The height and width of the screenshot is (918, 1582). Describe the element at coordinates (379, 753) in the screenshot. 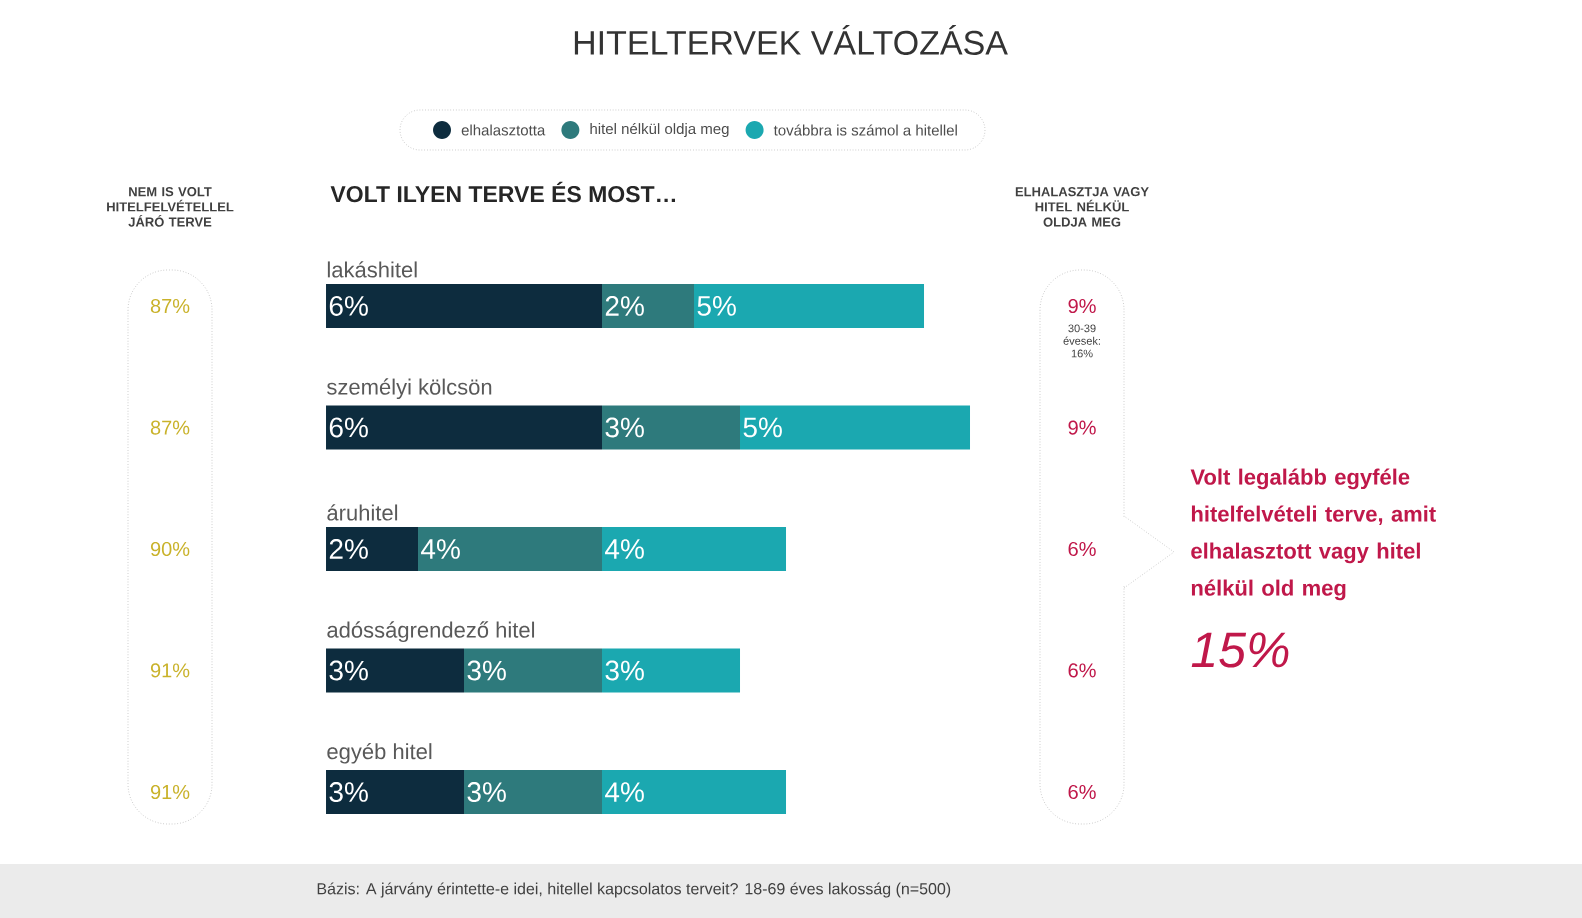

I see `y-tick-label: egyéb hitel` at that location.